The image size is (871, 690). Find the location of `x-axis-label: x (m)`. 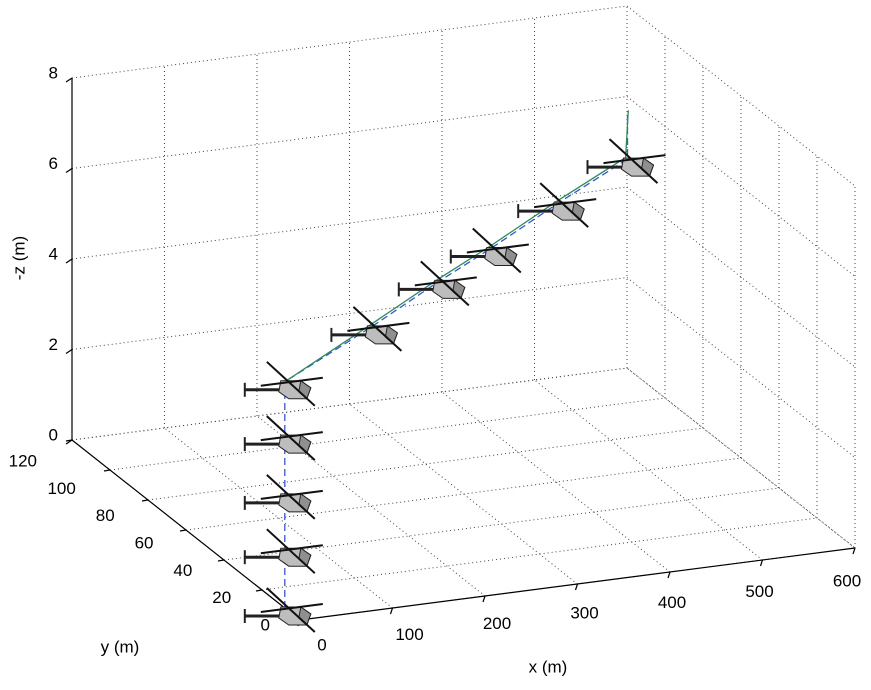

x-axis-label: x (m) is located at coordinates (548, 666).